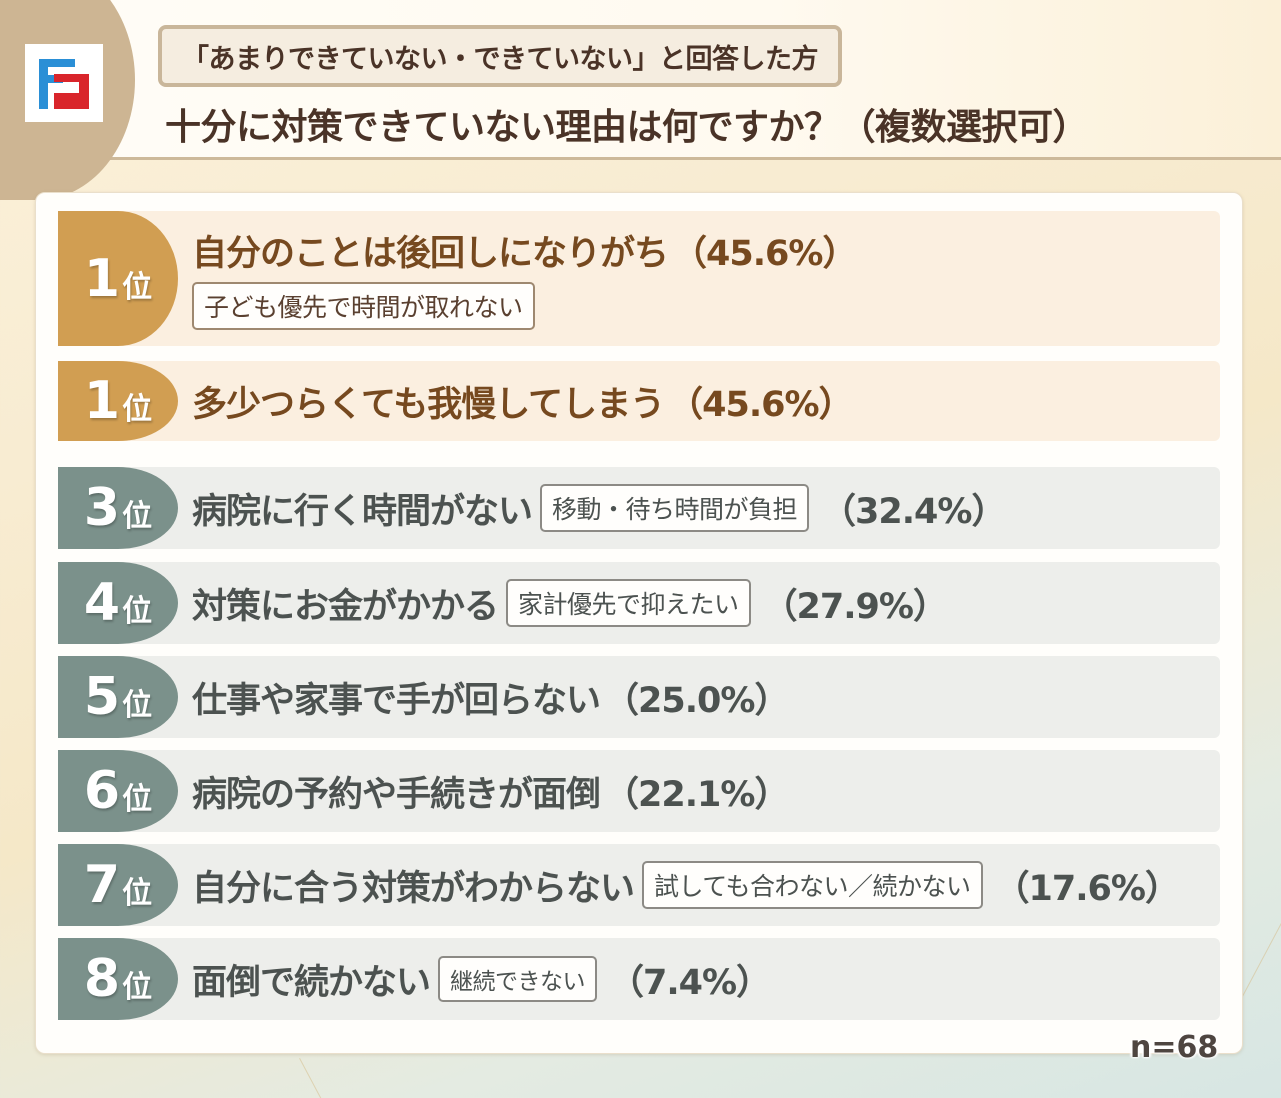 Image resolution: width=1281 pixels, height=1098 pixels. Describe the element at coordinates (101, 508) in the screenshot. I see `rank-number: 3` at that location.